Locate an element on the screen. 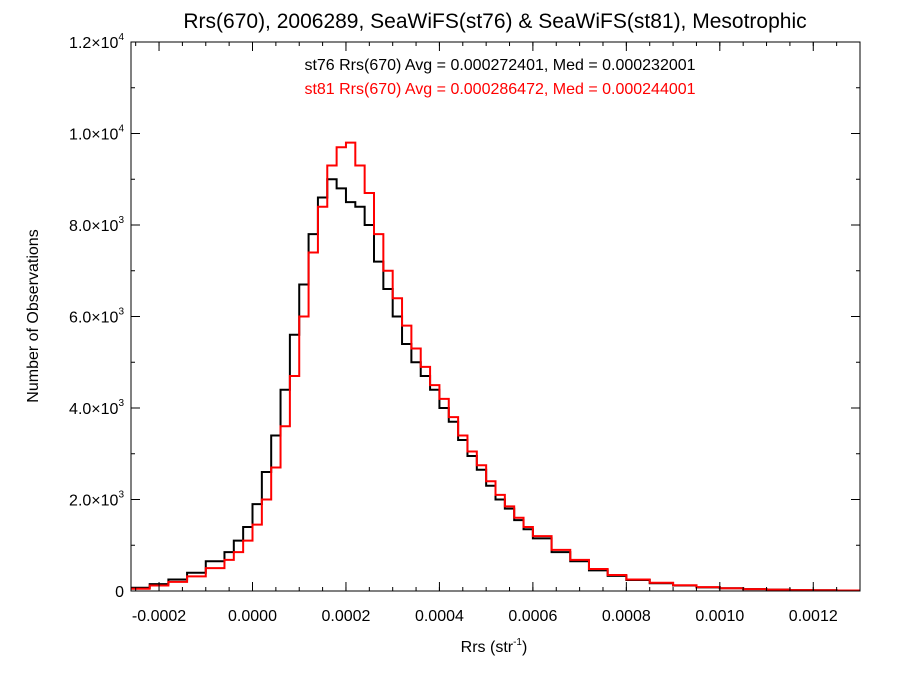  y-axis-label: Number of Observations is located at coordinates (33, 315).